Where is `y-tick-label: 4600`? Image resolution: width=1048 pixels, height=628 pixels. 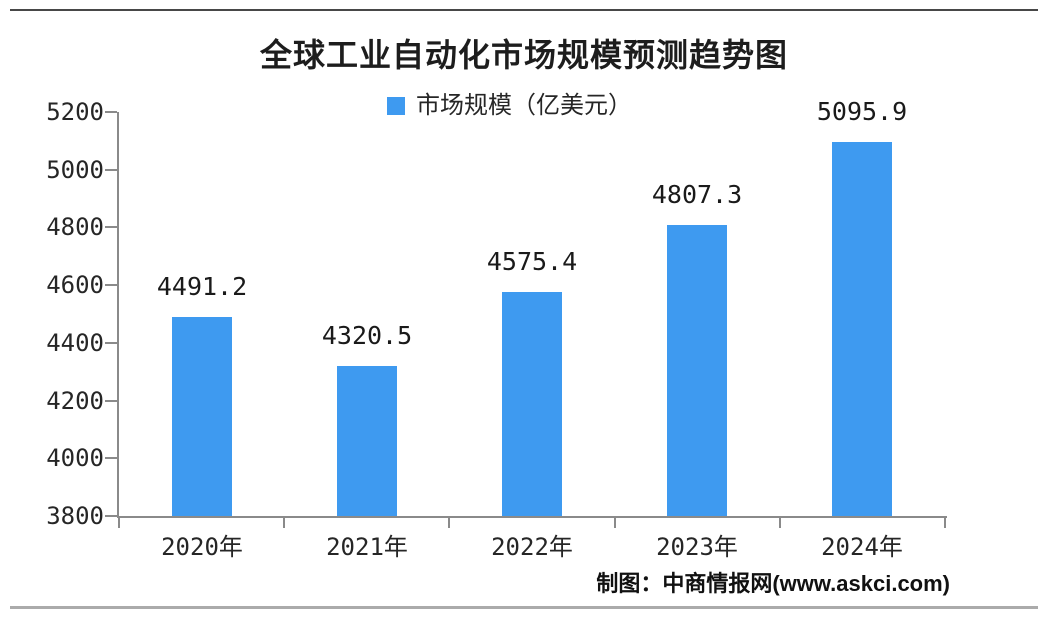
y-tick-label: 4600 is located at coordinates (75, 285).